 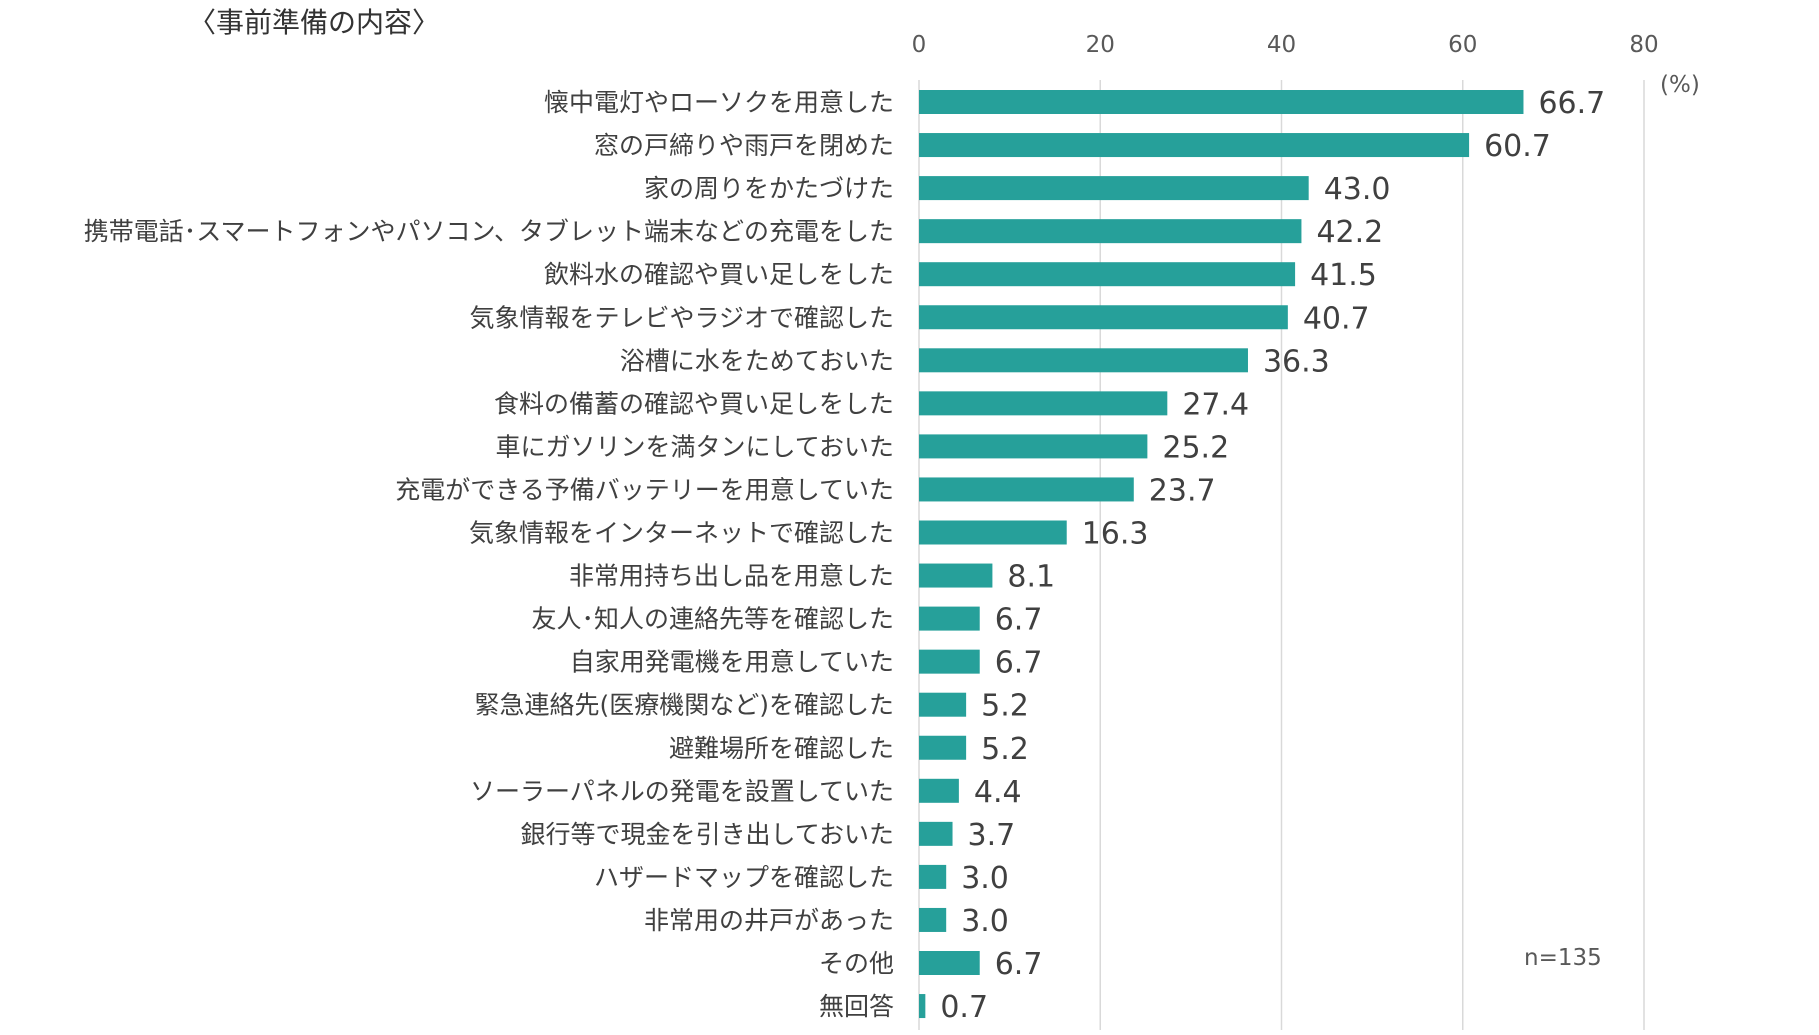 I want to click on x-tick-label: 20, so click(x=1100, y=45).